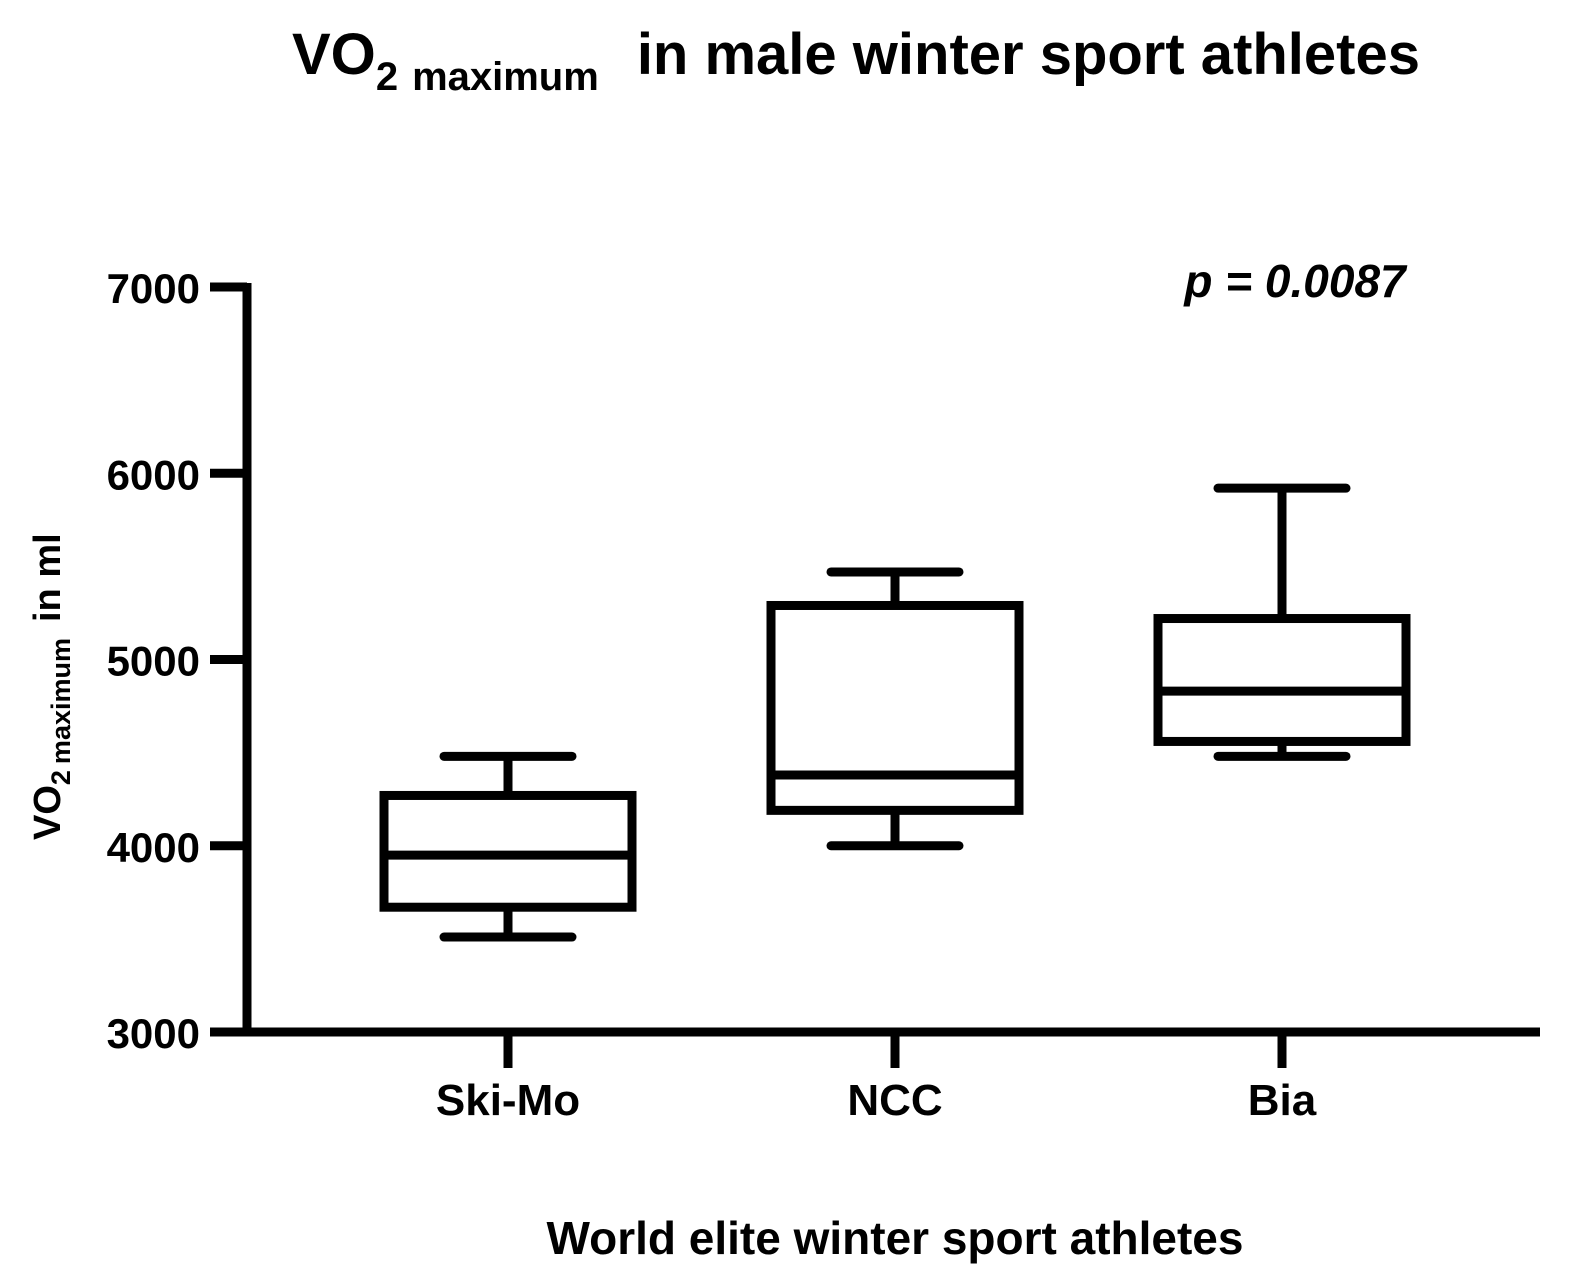  I want to click on y-axis-label: VO2 maximum in ml, so click(51, 686).